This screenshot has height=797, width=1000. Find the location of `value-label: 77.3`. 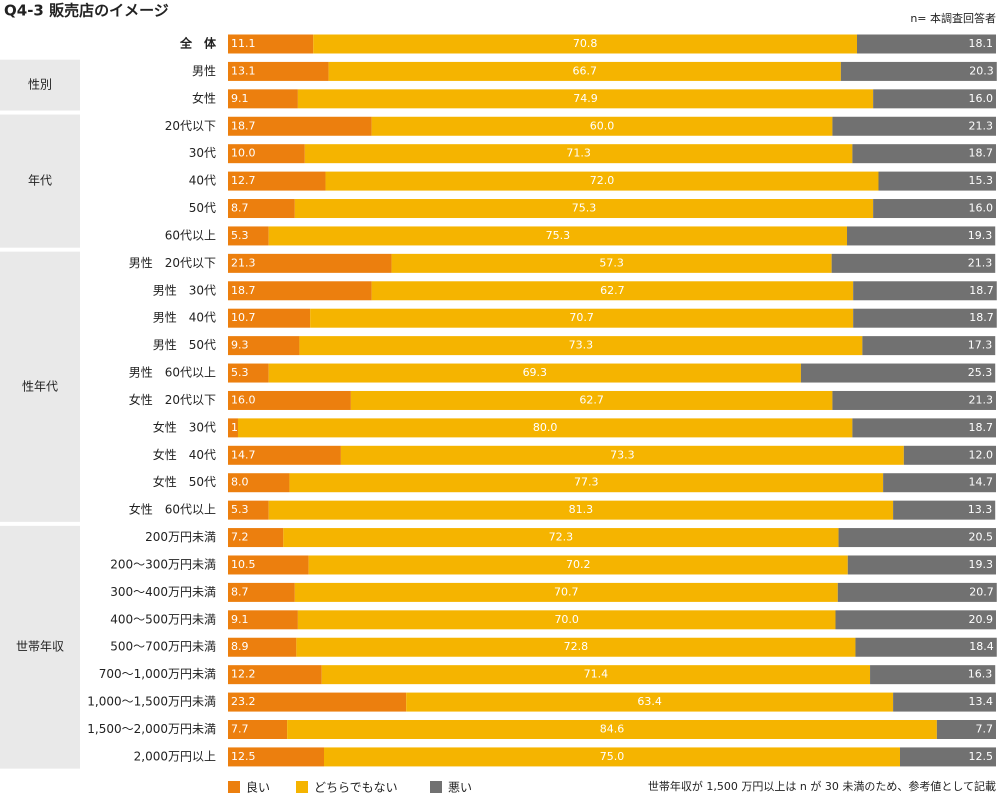

value-label: 77.3 is located at coordinates (586, 482).